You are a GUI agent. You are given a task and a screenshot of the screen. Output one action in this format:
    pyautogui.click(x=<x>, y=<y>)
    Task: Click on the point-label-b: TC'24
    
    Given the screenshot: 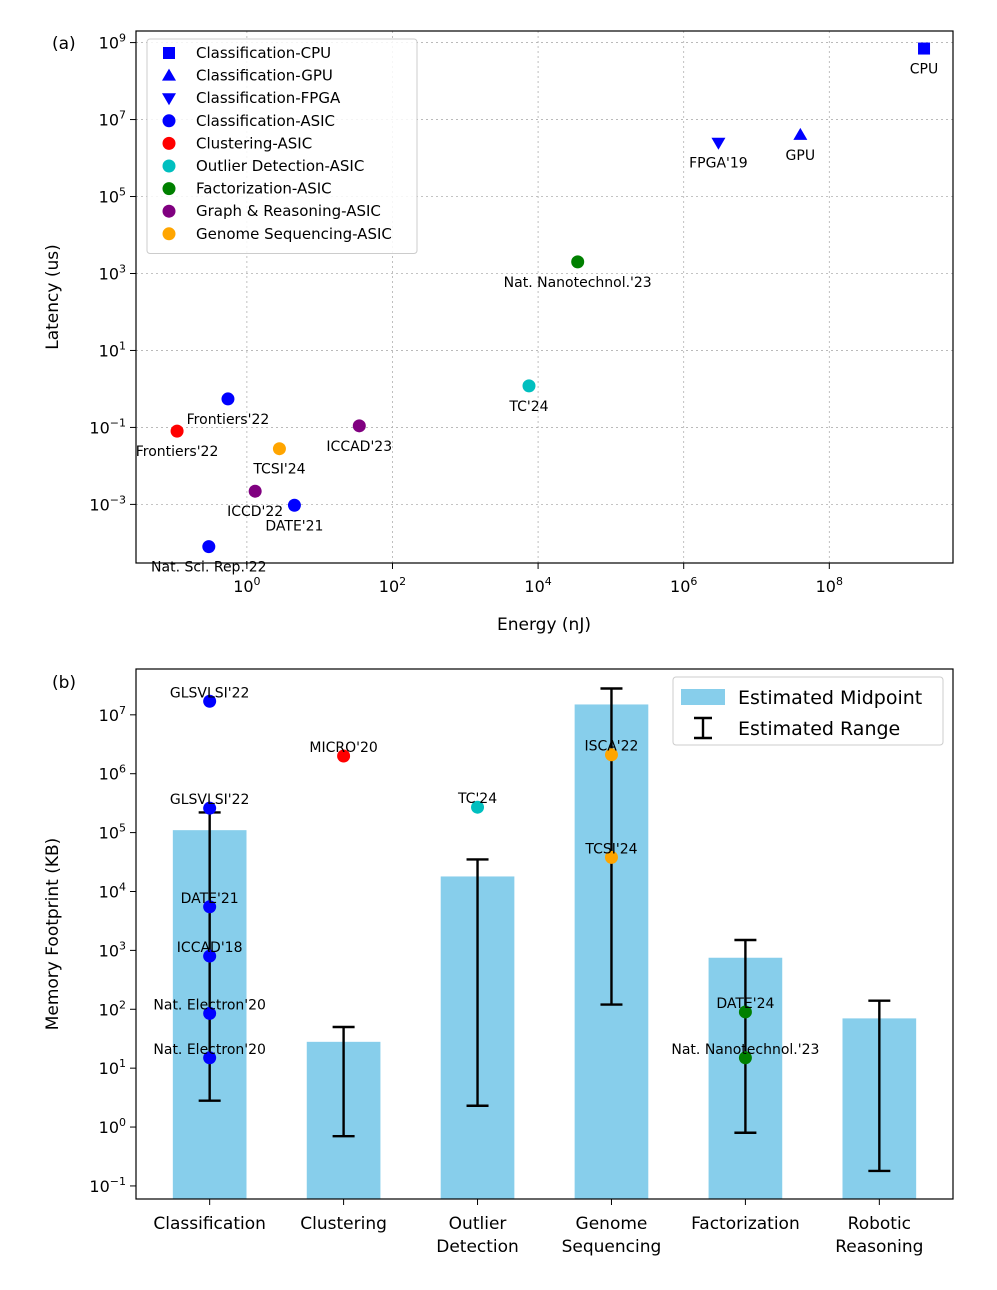 What is the action you would take?
    pyautogui.click(x=477, y=799)
    